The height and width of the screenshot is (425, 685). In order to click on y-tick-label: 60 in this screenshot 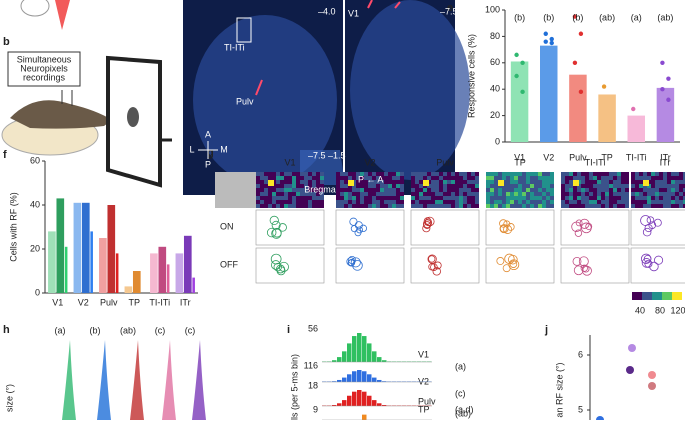, I will do `click(35, 160)`.